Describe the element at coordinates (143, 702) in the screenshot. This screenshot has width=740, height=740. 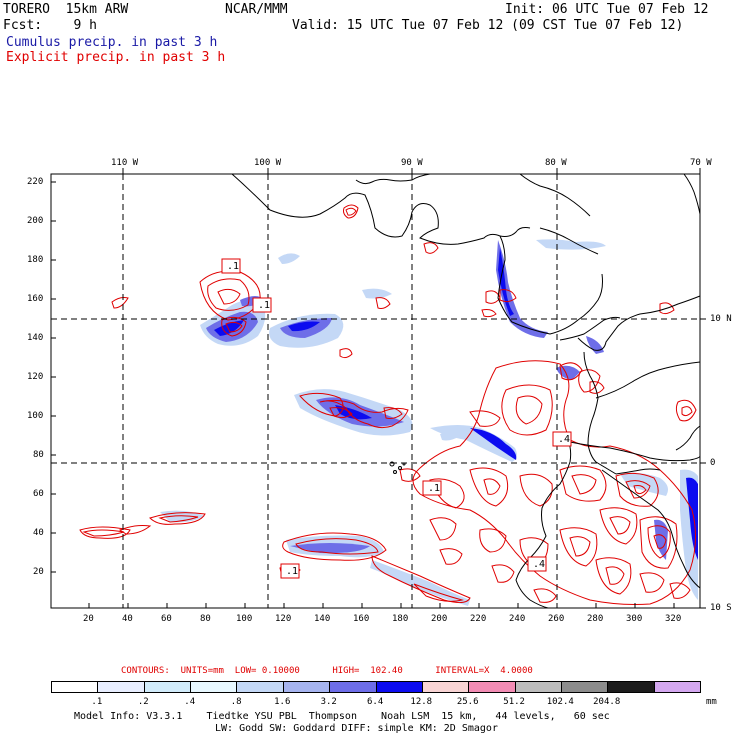
I see `legend-label: .2` at that location.